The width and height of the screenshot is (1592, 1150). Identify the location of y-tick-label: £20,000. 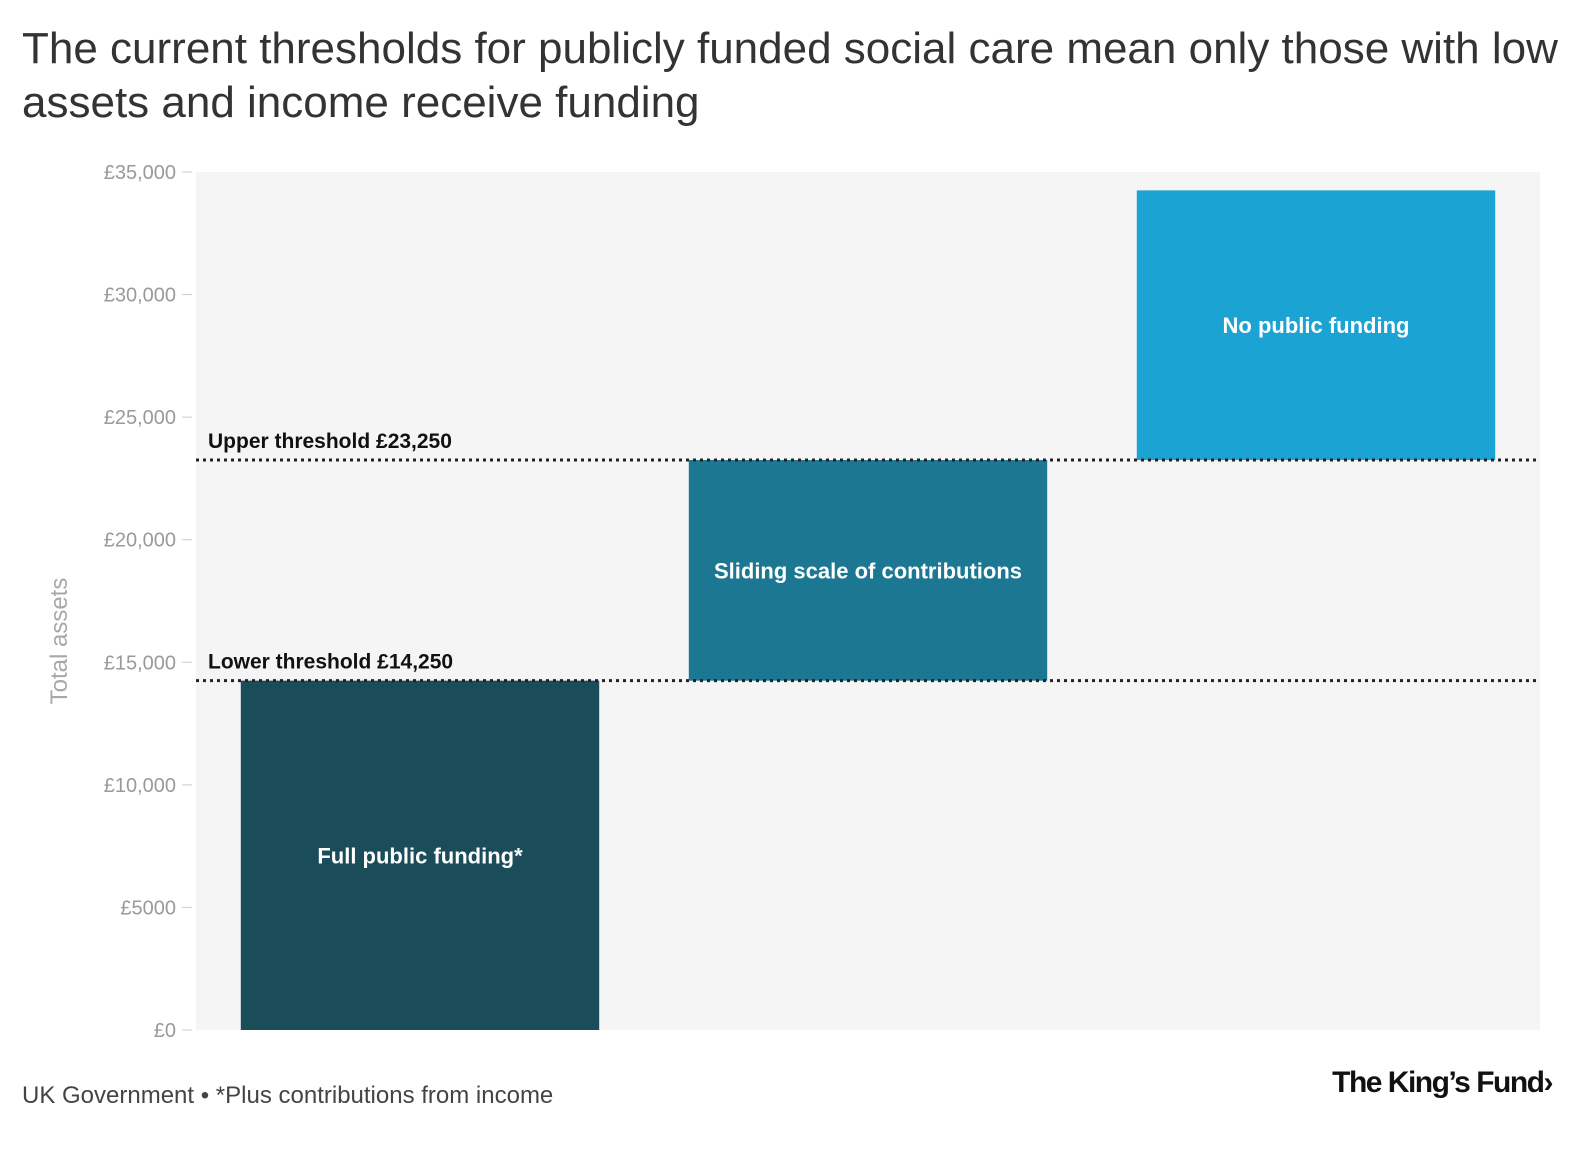
(140, 541).